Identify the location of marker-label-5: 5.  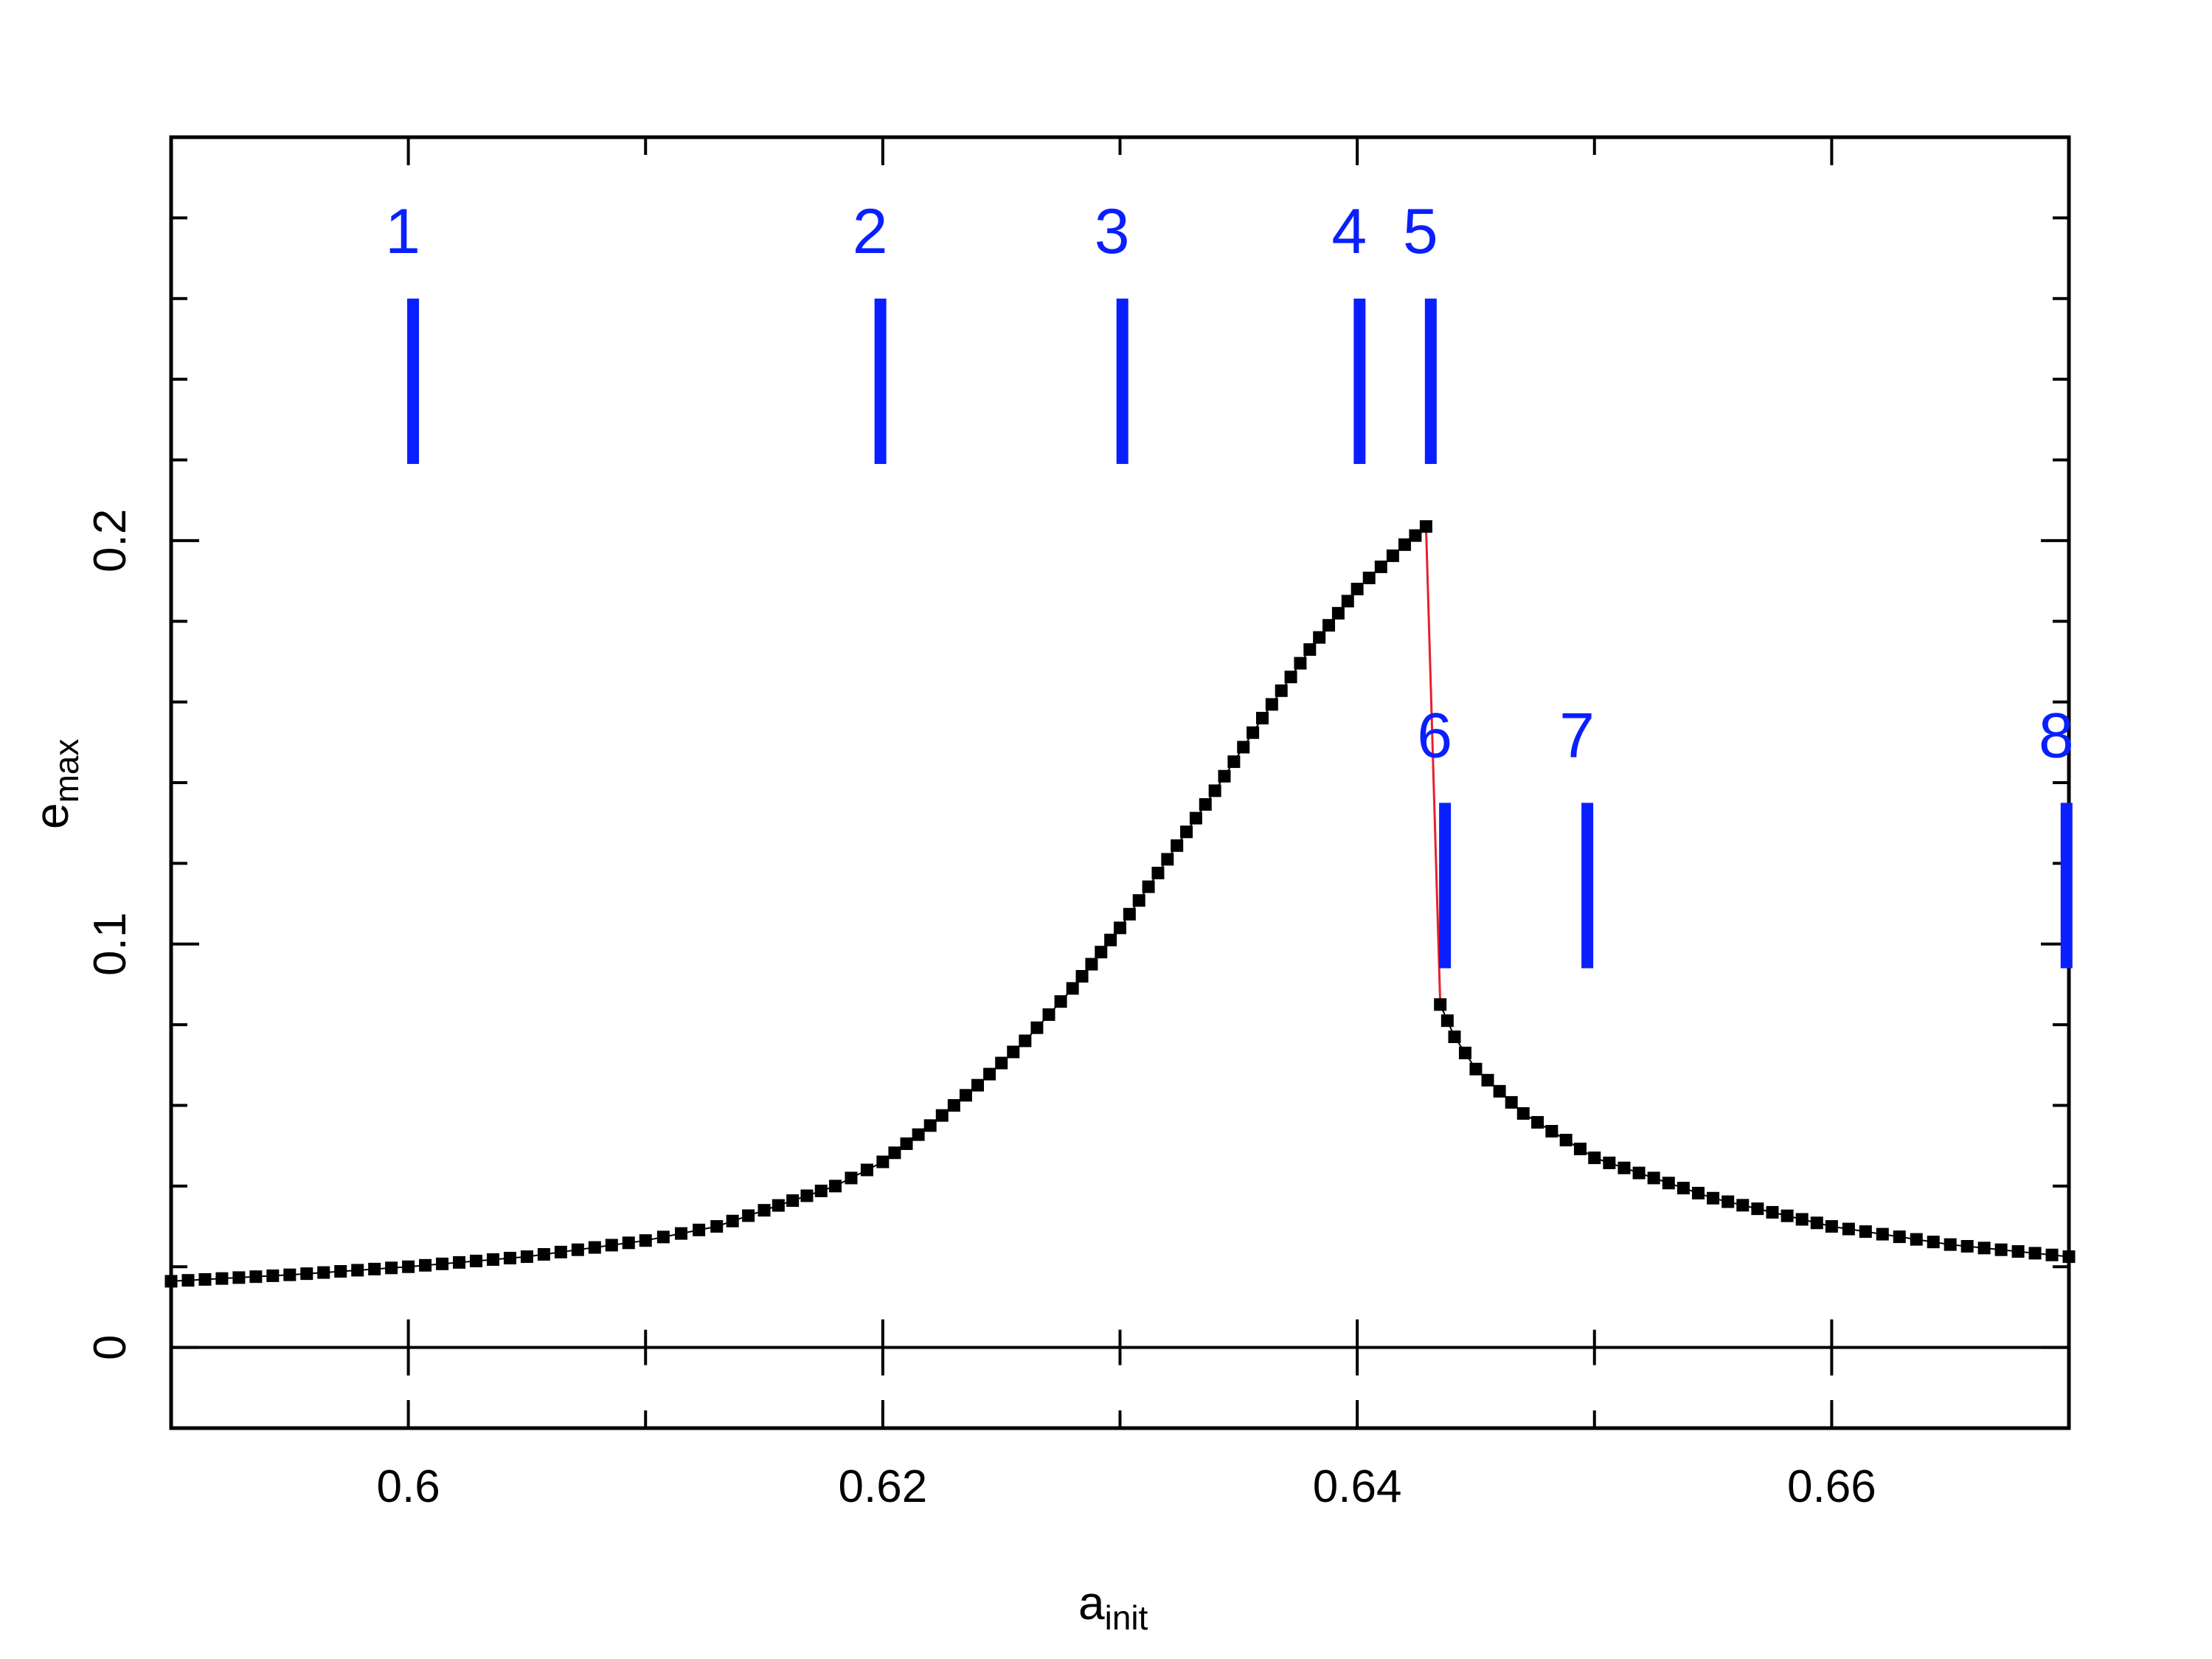
(1421, 231).